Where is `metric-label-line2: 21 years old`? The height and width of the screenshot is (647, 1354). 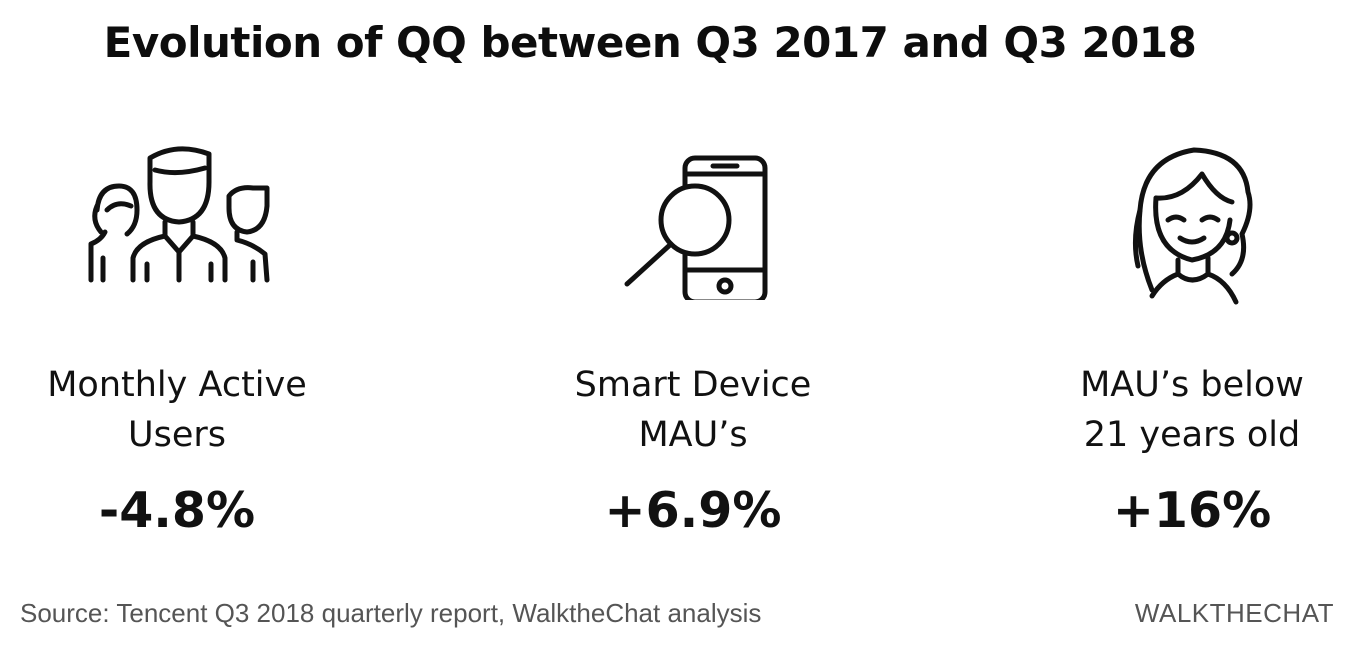
metric-label-line2: 21 years old is located at coordinates (1192, 435).